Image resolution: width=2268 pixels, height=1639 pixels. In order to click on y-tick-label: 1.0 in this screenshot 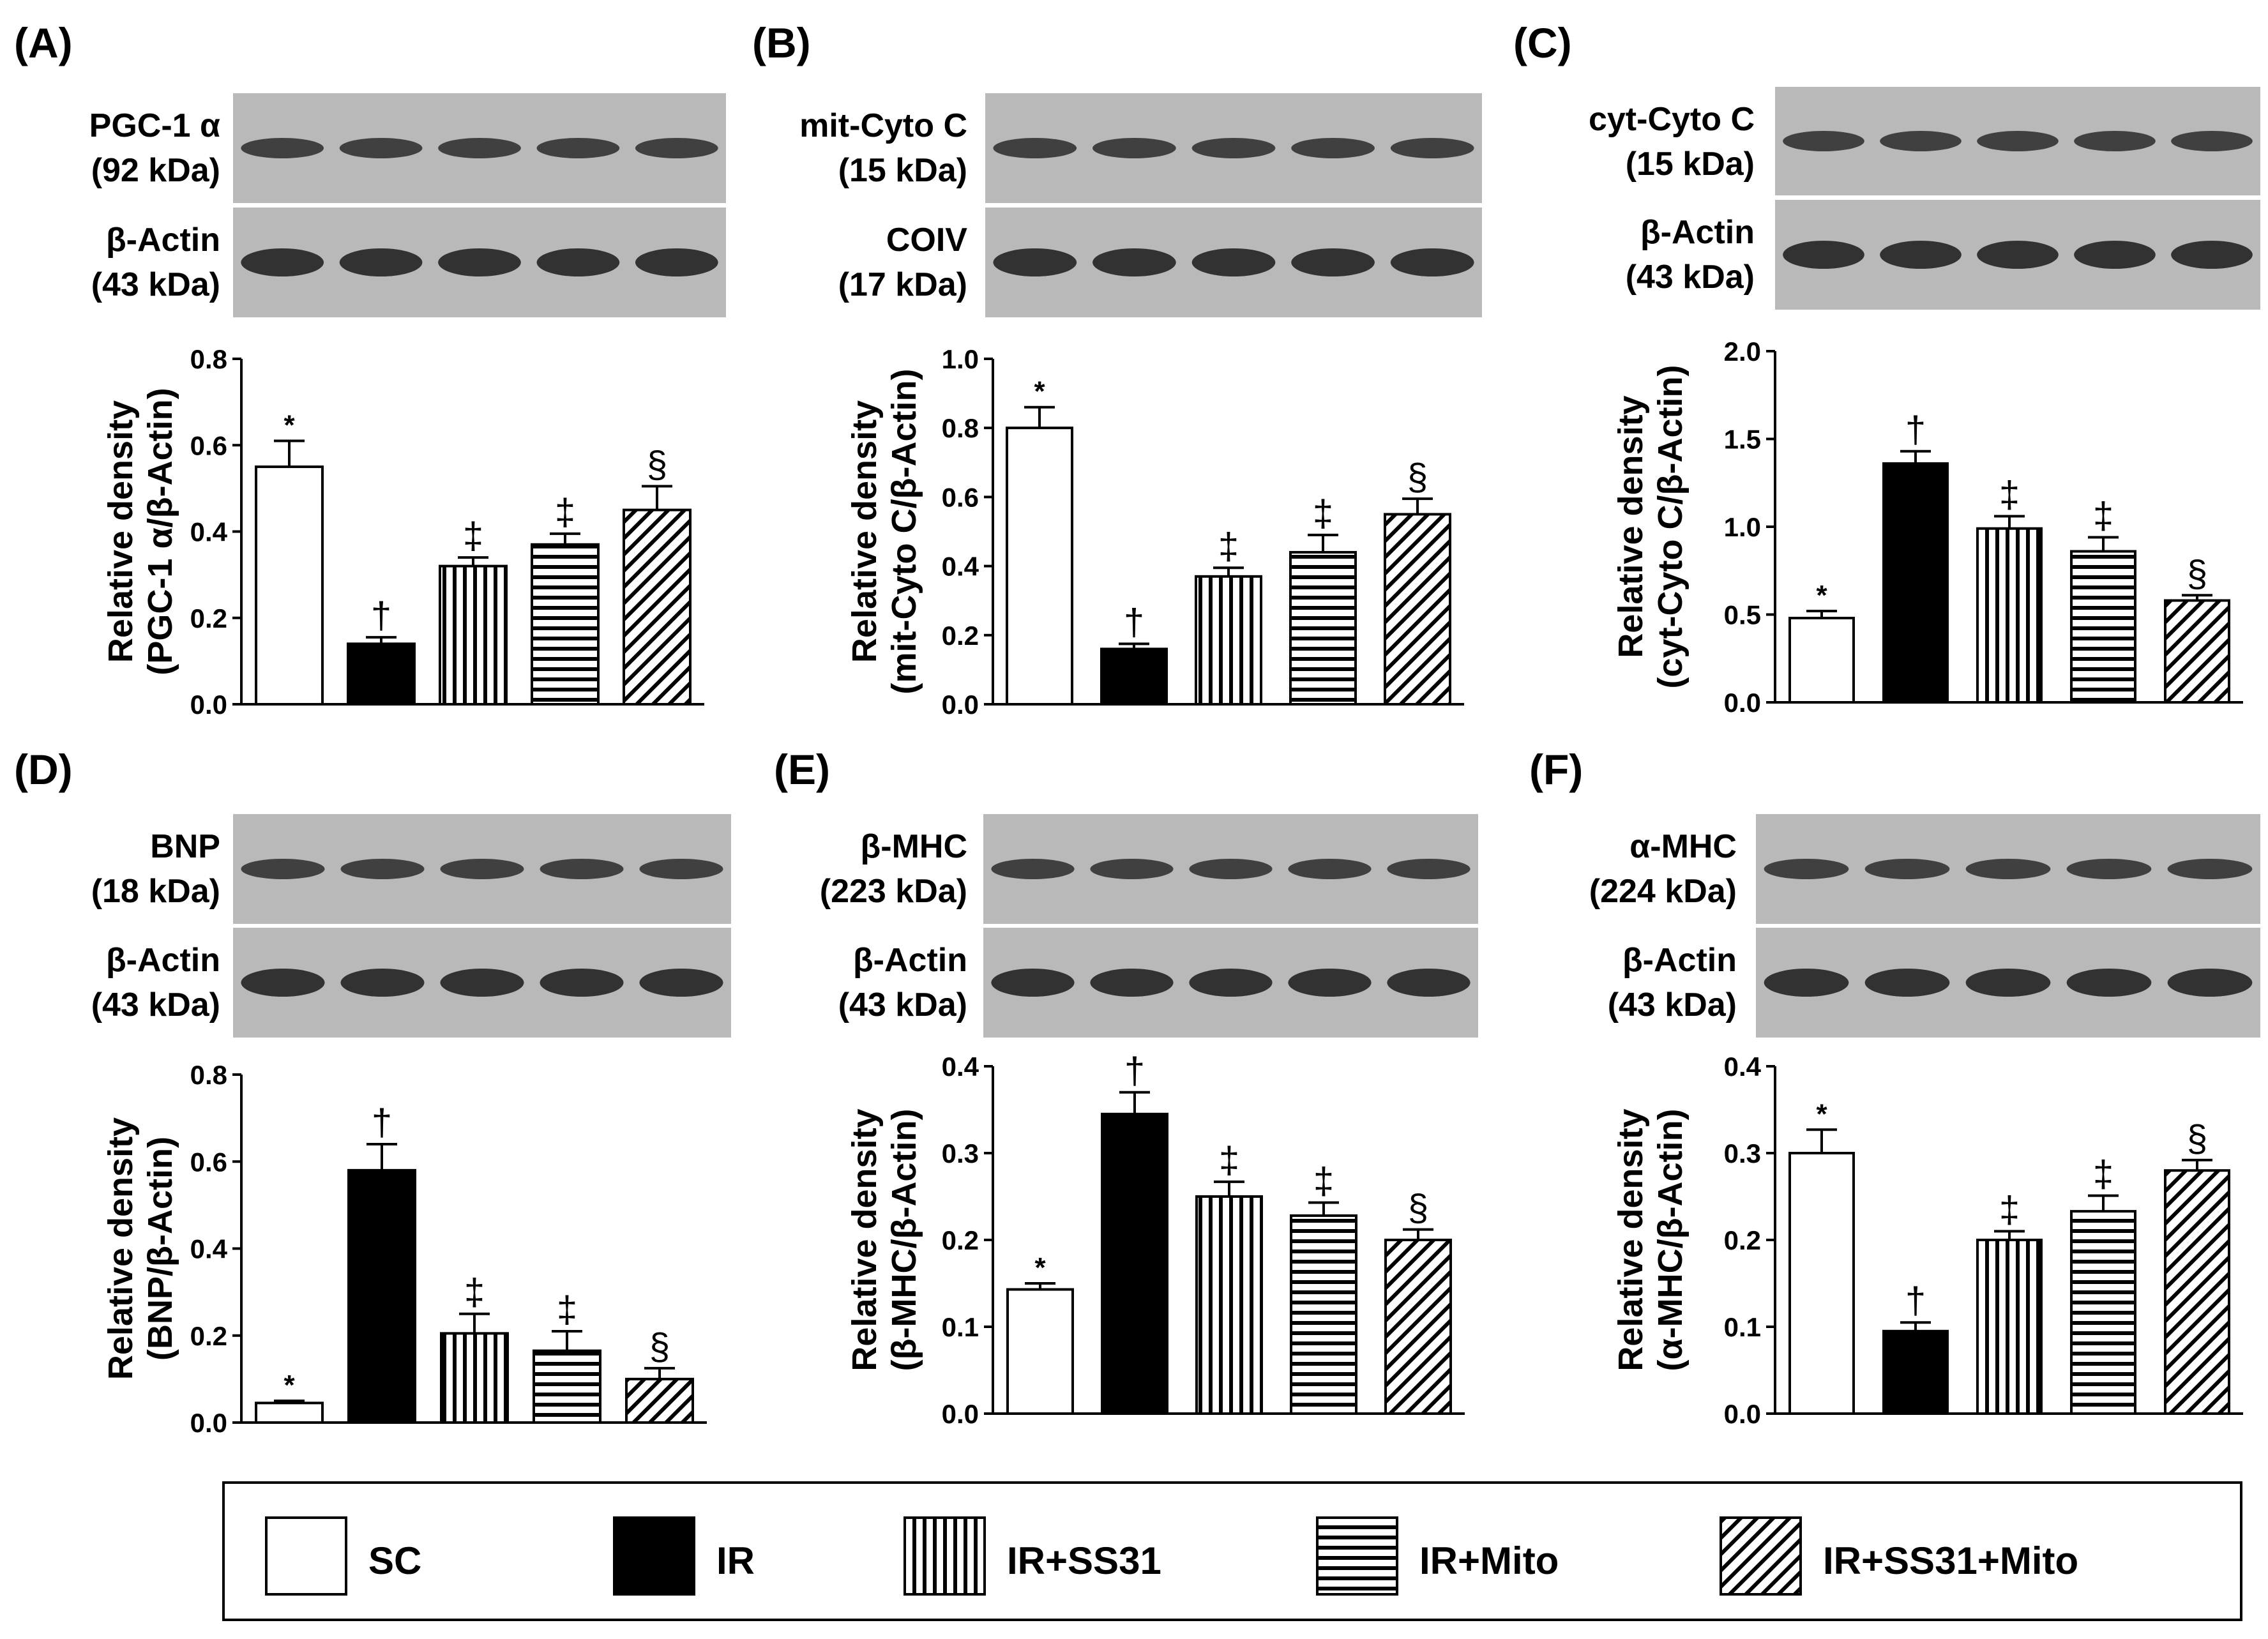, I will do `click(1742, 527)`.